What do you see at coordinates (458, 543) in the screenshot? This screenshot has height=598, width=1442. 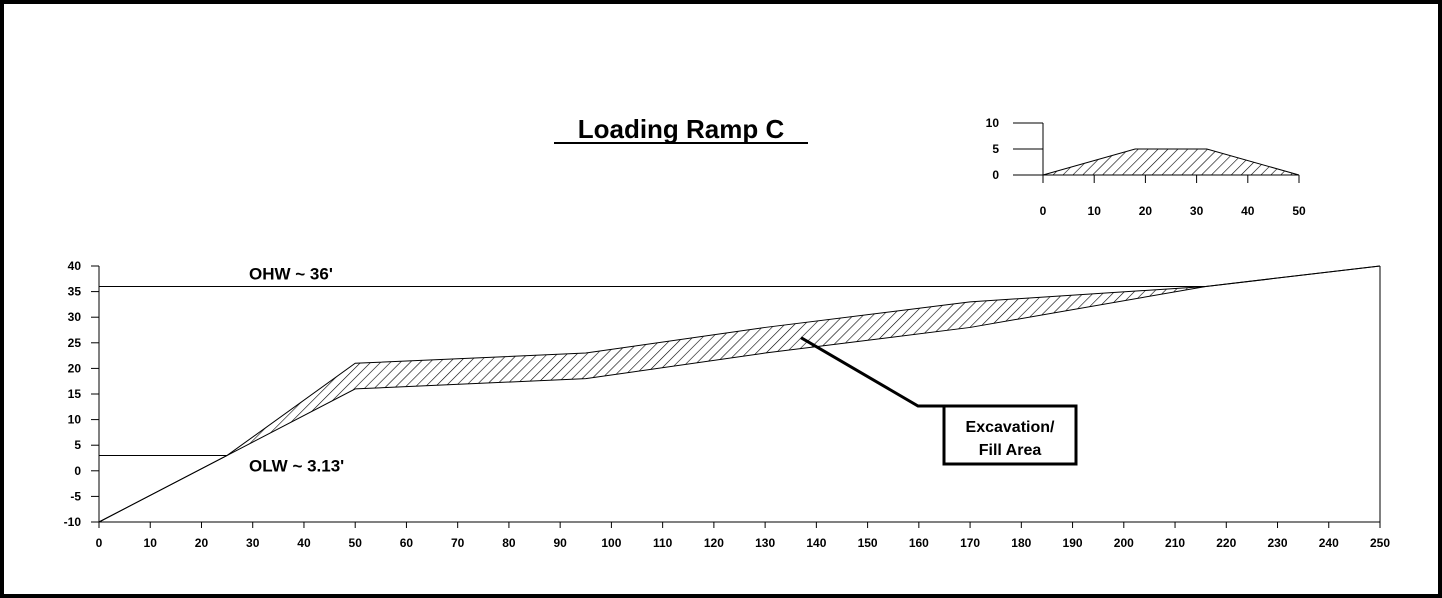 I see `x-tick-label: 70` at bounding box center [458, 543].